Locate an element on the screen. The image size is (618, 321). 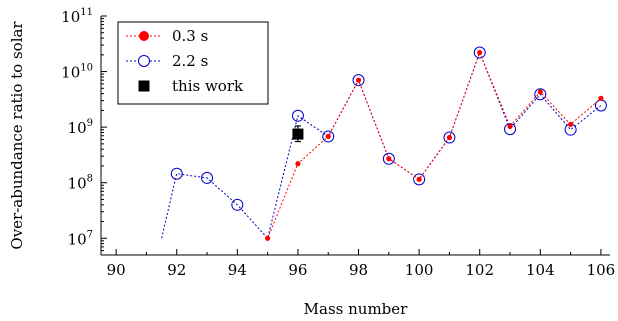
y-tick-label: 10¹⁰ is located at coordinates (77, 72).